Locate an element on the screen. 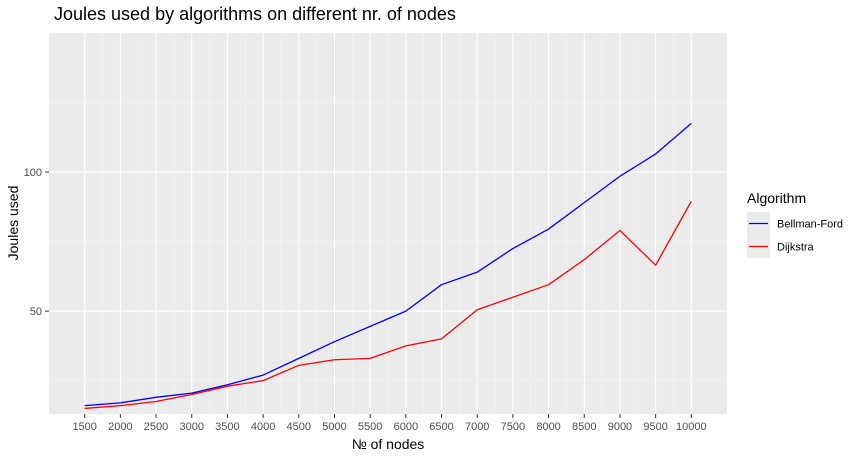  x-tick-label: 2000 is located at coordinates (120, 427).